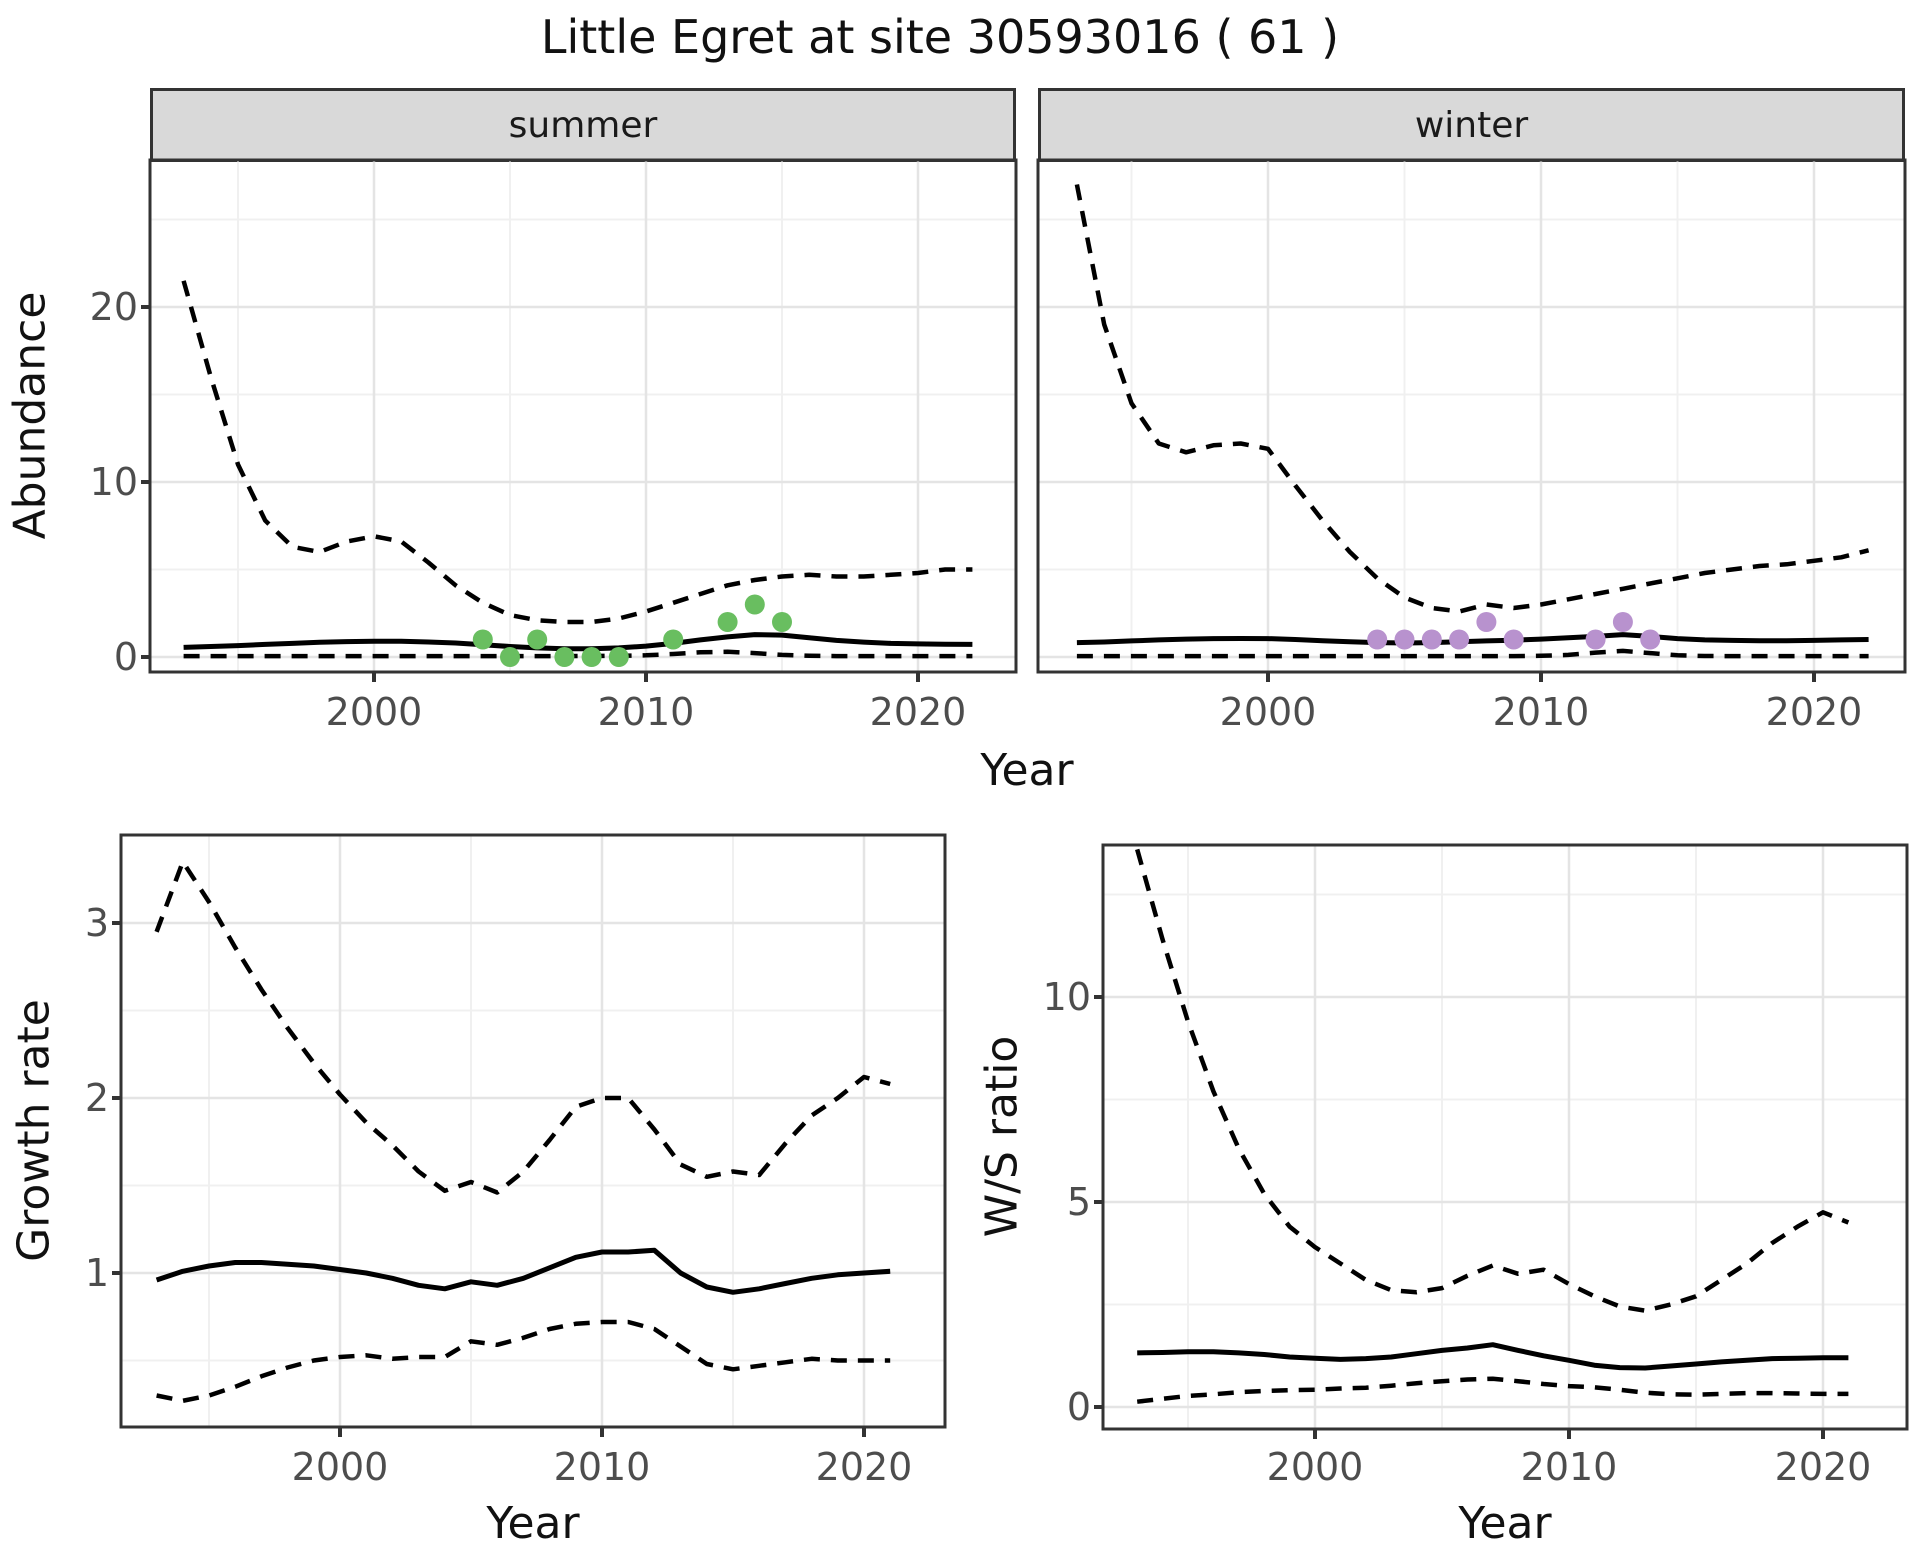 The width and height of the screenshot is (1920, 1560). What do you see at coordinates (578, 642) in the screenshot?
I see `panel-abundance-summer-median-line` at bounding box center [578, 642].